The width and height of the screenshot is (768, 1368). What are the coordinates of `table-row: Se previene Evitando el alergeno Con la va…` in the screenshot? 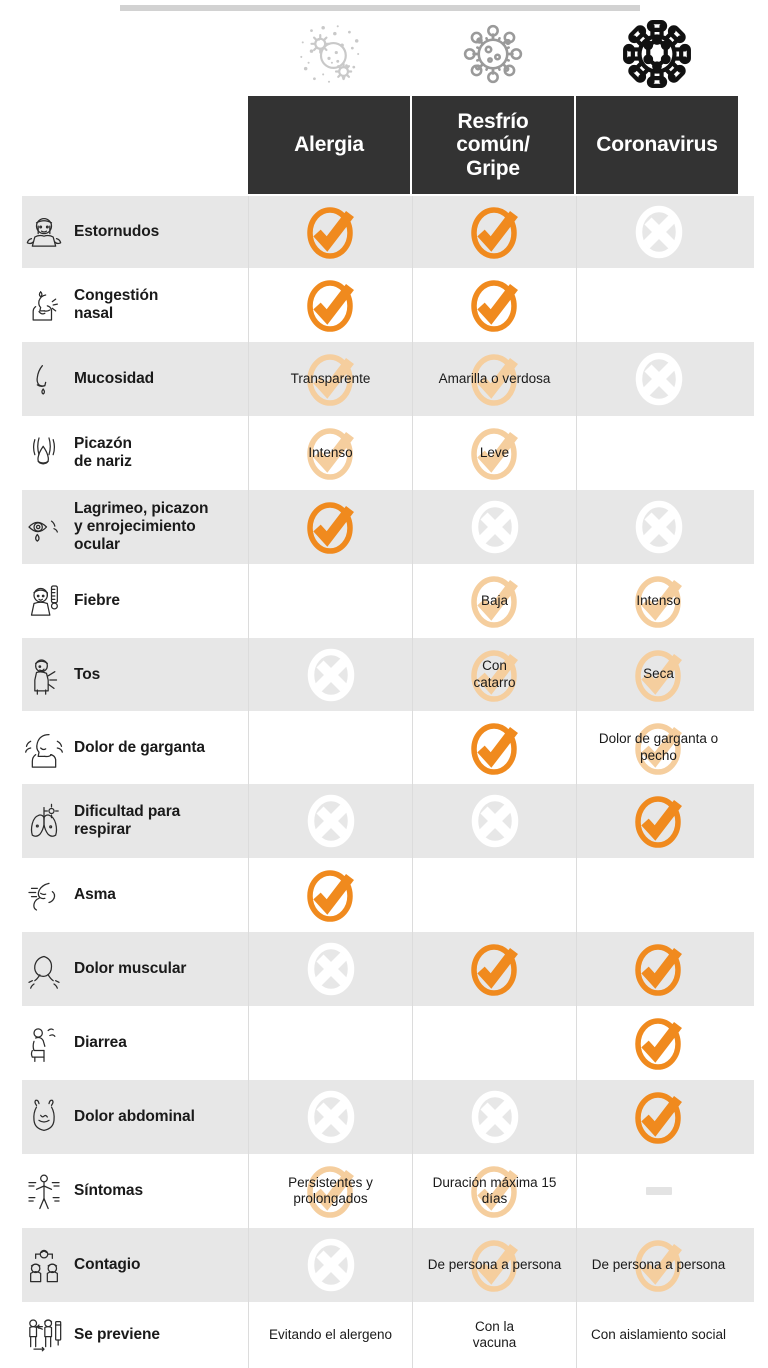 It's located at (384, 1335).